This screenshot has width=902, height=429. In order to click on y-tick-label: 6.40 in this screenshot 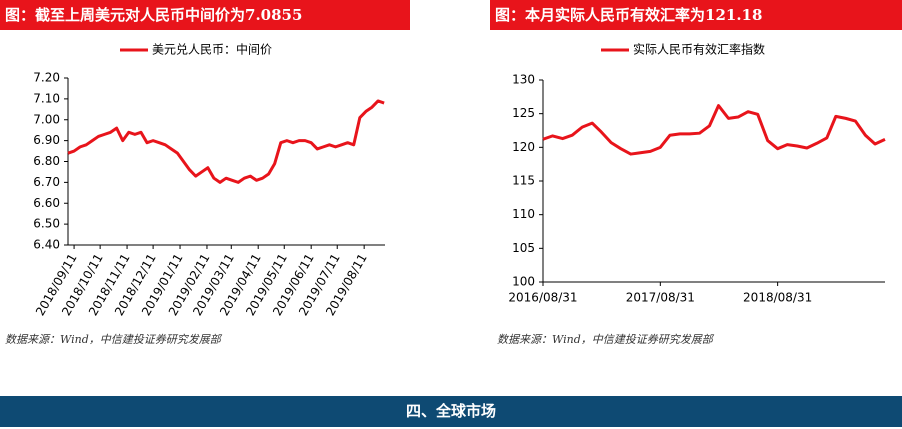, I will do `click(46, 245)`.